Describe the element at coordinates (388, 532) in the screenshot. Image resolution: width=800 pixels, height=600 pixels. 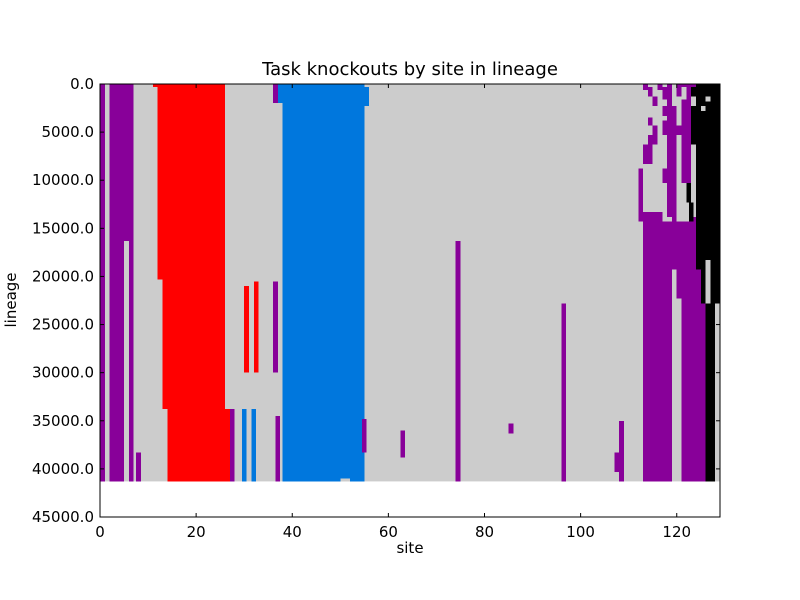
I see `x-tick-label: 60` at that location.